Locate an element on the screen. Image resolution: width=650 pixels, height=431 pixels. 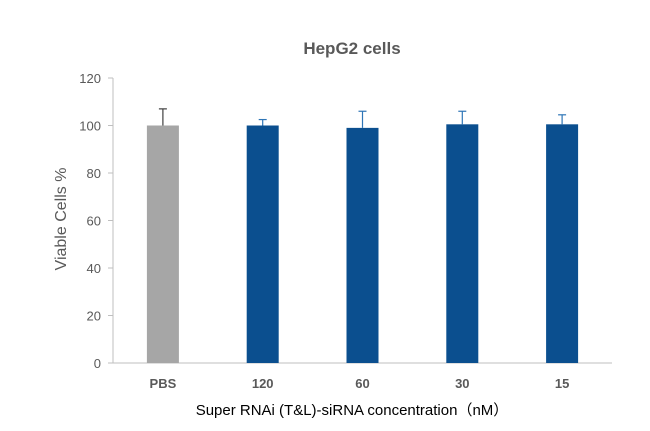
x-axis: PBS 120 60 30 15 is located at coordinates (362, 376).